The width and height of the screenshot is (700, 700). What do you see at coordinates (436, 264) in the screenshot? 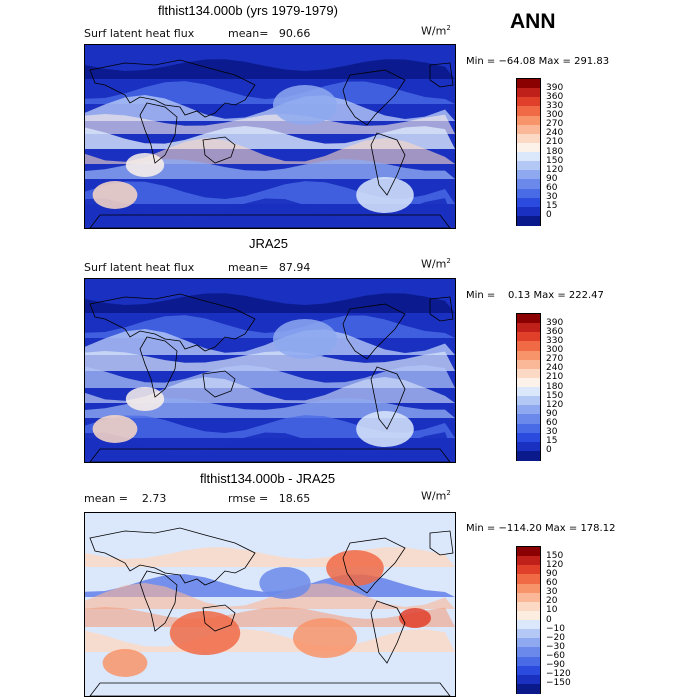
I see `panel-2-units: W/m2` at bounding box center [436, 264].